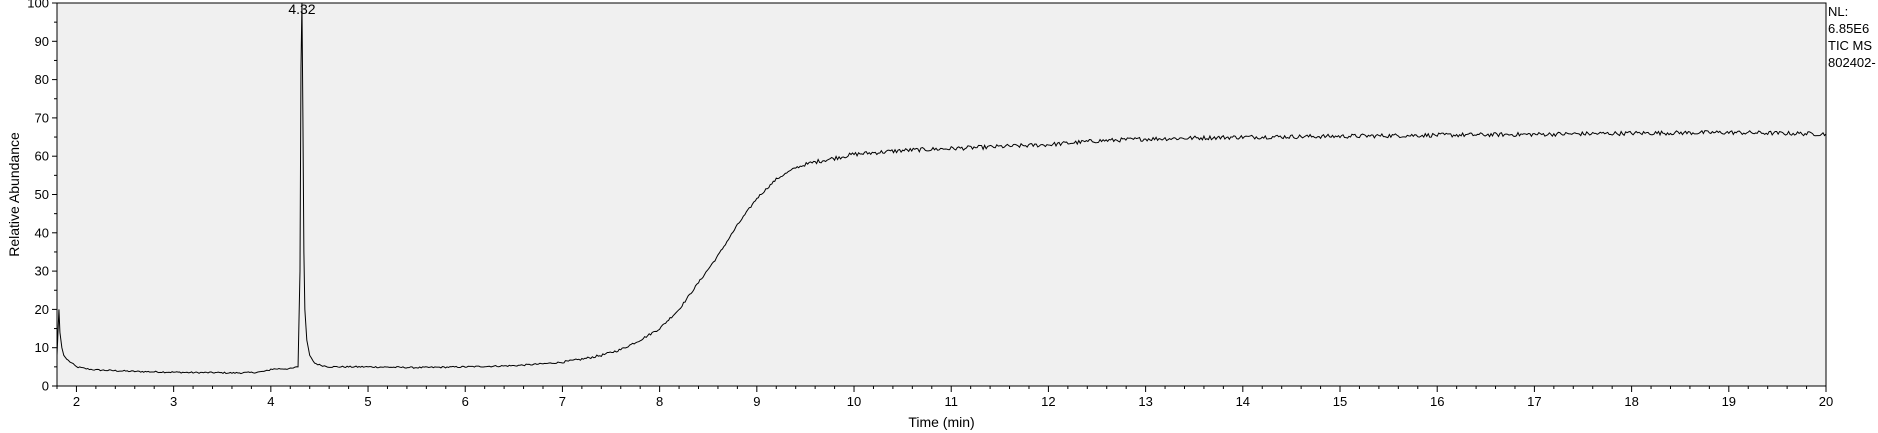  I want to click on x-tick-label: 5, so click(367, 401).